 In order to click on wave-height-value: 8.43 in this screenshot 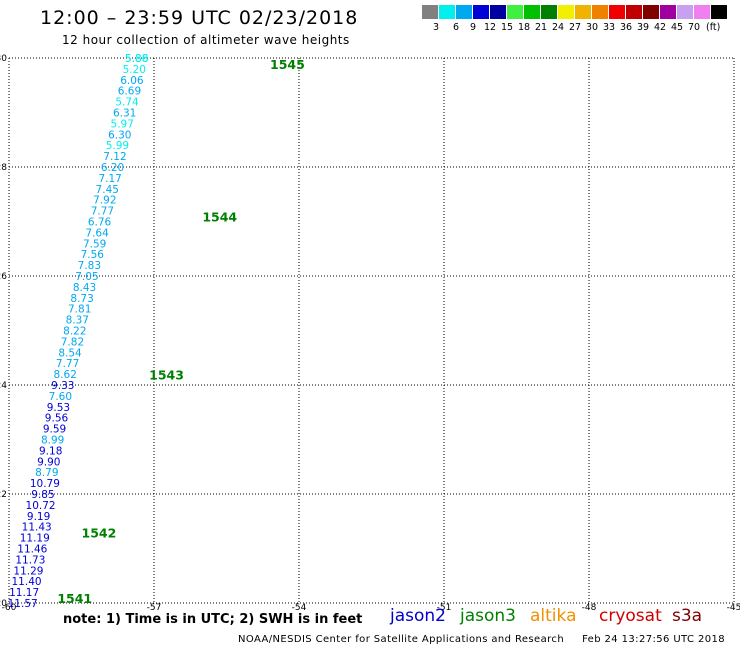, I will do `click(84, 288)`.